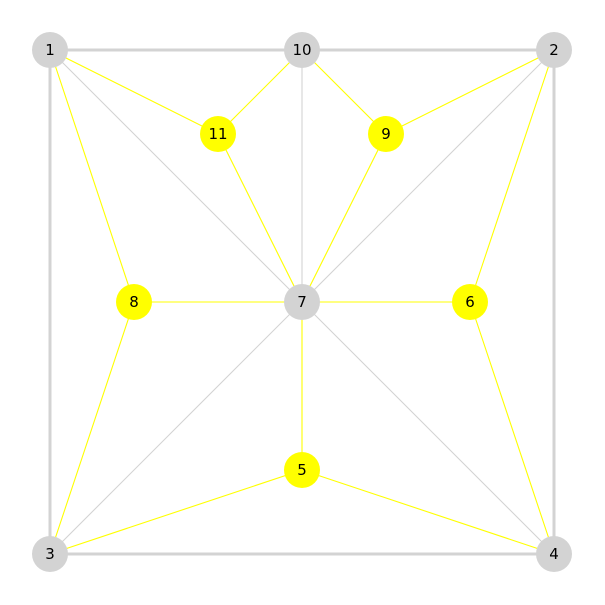  I want to click on node-4: 4, so click(554, 554).